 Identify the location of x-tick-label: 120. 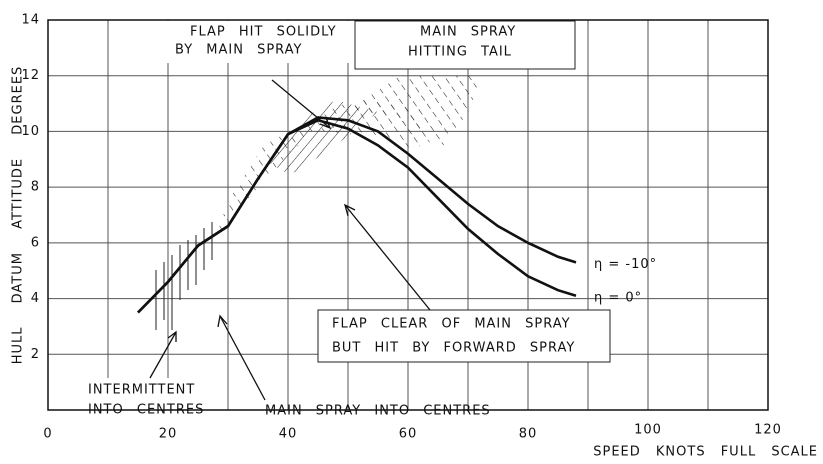
(768, 430).